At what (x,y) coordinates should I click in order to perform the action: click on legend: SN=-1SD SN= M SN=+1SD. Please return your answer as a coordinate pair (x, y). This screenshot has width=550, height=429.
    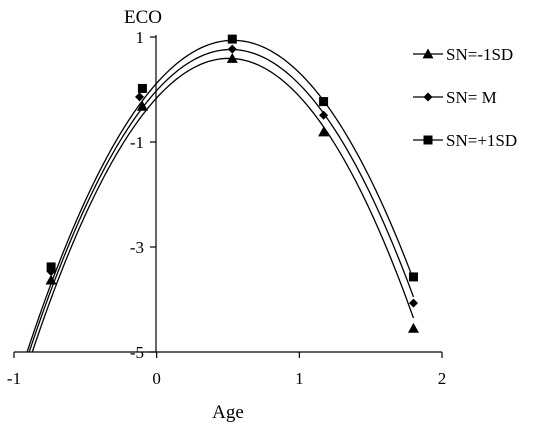
    Looking at the image, I should click on (465, 97).